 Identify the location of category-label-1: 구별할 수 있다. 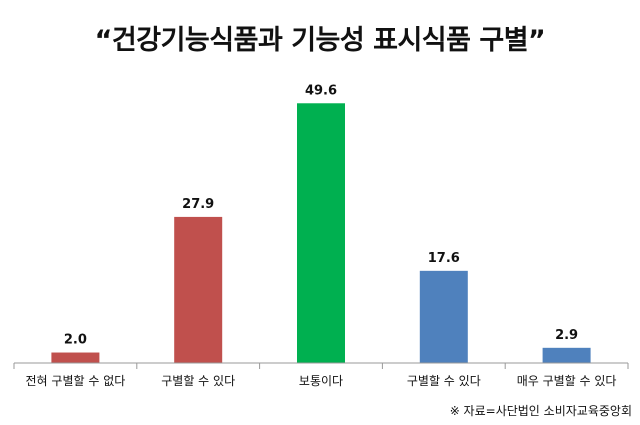
(198, 381).